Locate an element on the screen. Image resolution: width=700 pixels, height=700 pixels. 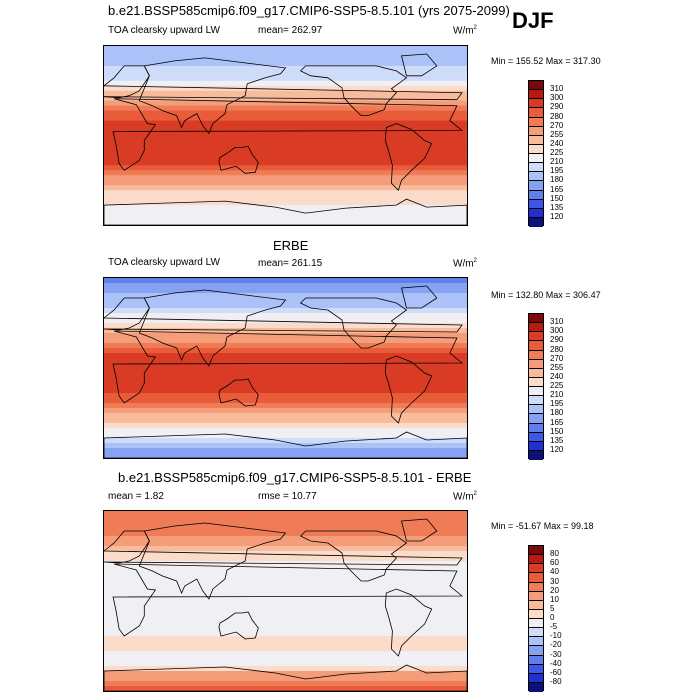
panel3-minmax: Min = -51.67 Max = 99.18 is located at coordinates (542, 526).